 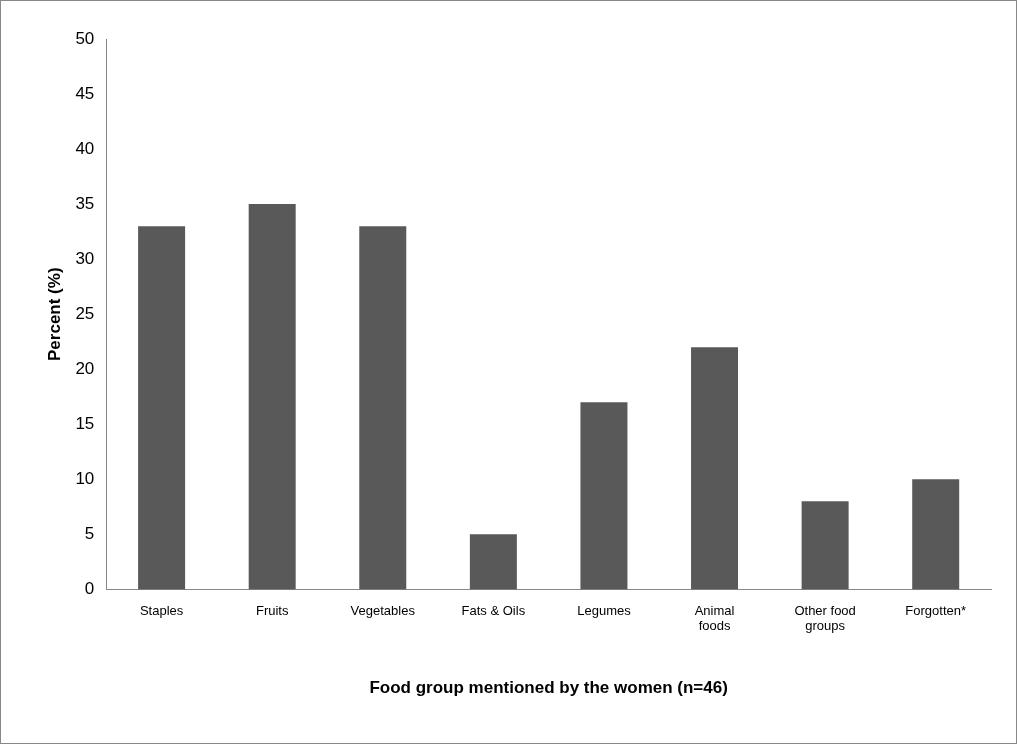 I want to click on x-tick-label: Vegetables, so click(x=383, y=610).